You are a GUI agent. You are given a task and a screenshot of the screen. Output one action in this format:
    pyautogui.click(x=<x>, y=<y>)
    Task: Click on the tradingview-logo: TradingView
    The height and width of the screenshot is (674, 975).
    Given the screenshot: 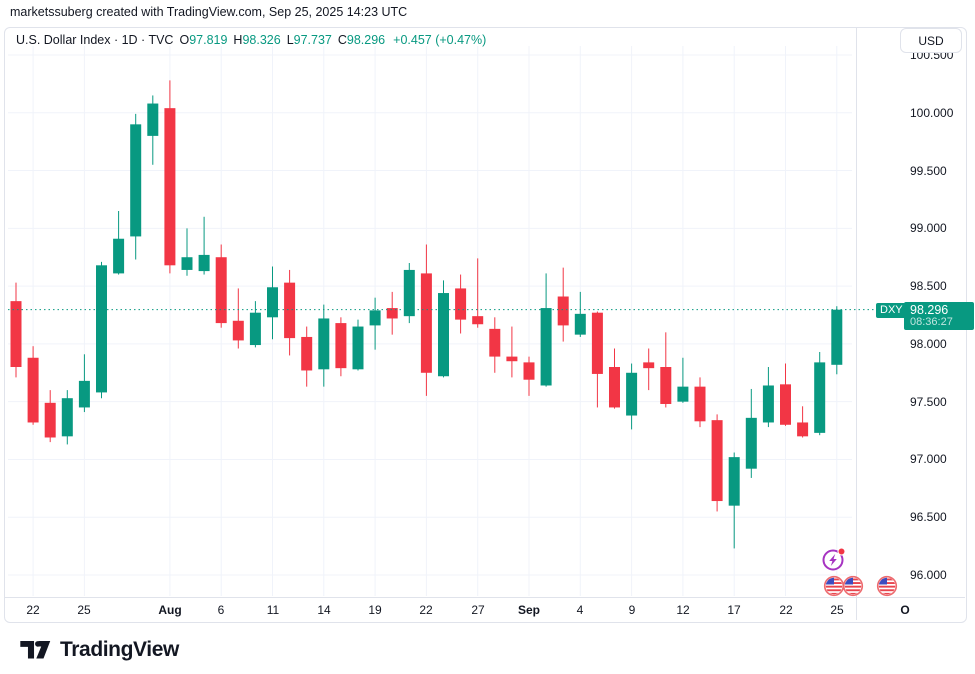 What is the action you would take?
    pyautogui.click(x=99, y=650)
    